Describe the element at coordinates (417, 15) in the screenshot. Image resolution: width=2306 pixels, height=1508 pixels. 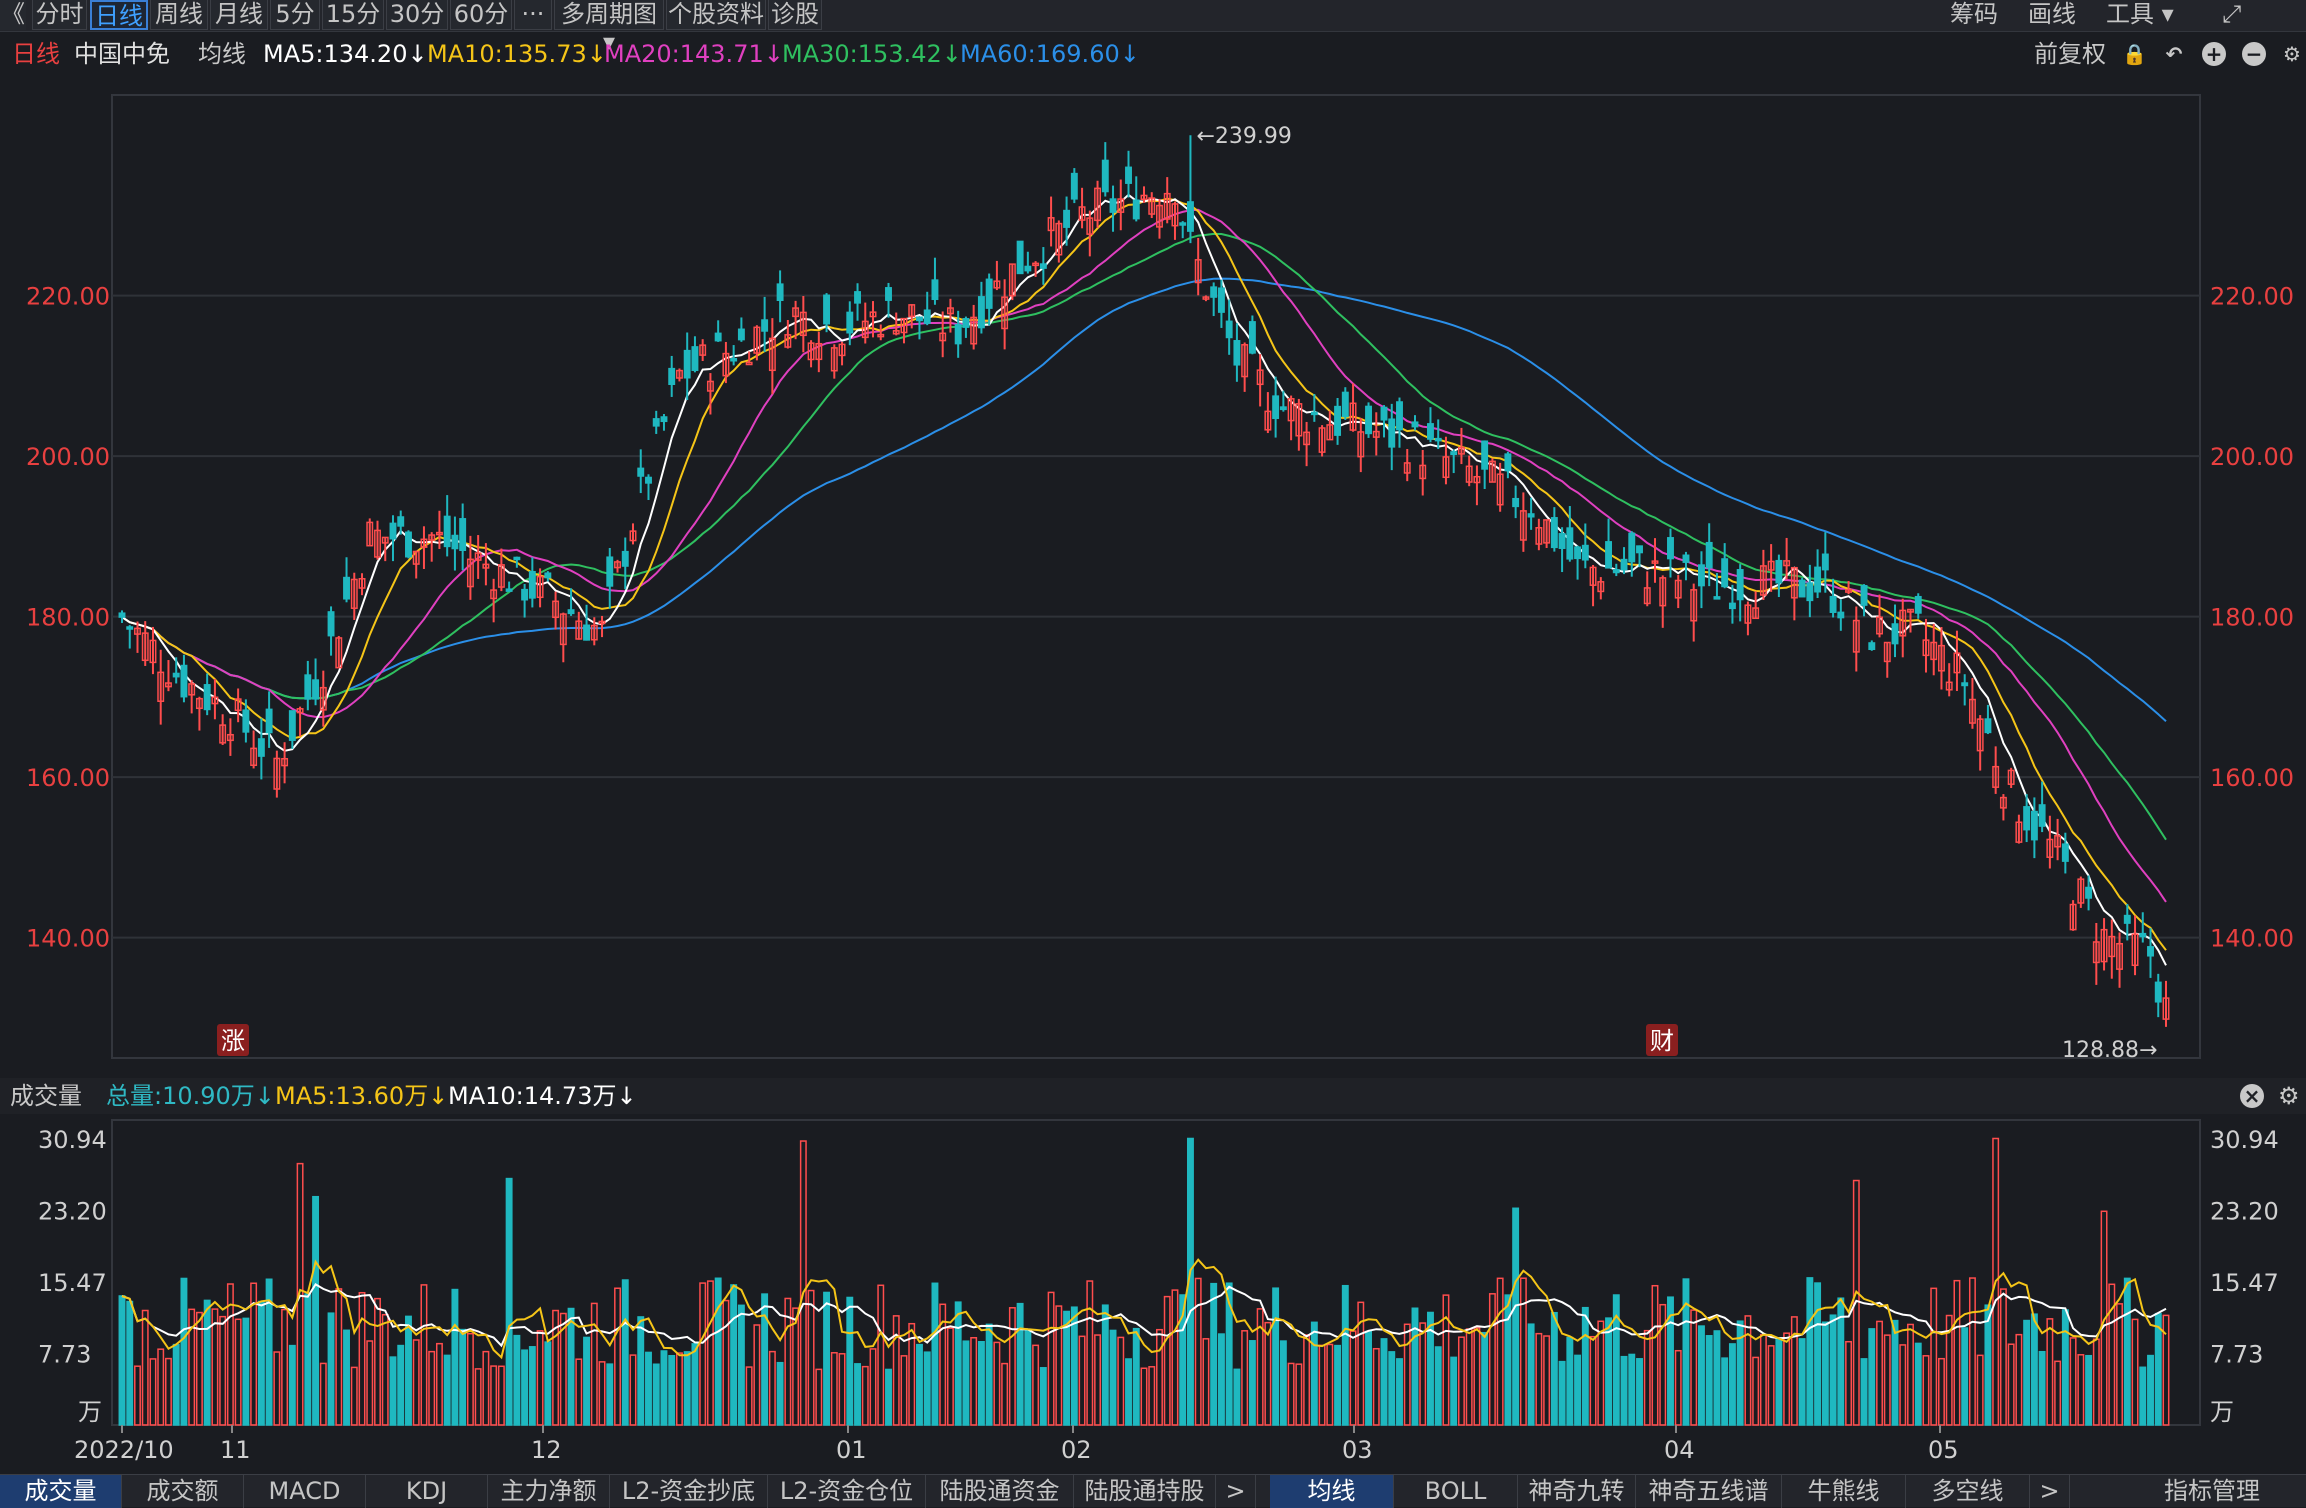
I see `tab-30min: 30分` at that location.